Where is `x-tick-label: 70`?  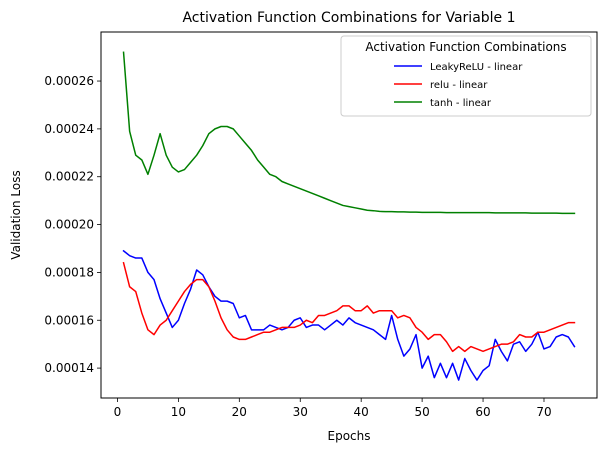 x-tick-label: 70 is located at coordinates (543, 412).